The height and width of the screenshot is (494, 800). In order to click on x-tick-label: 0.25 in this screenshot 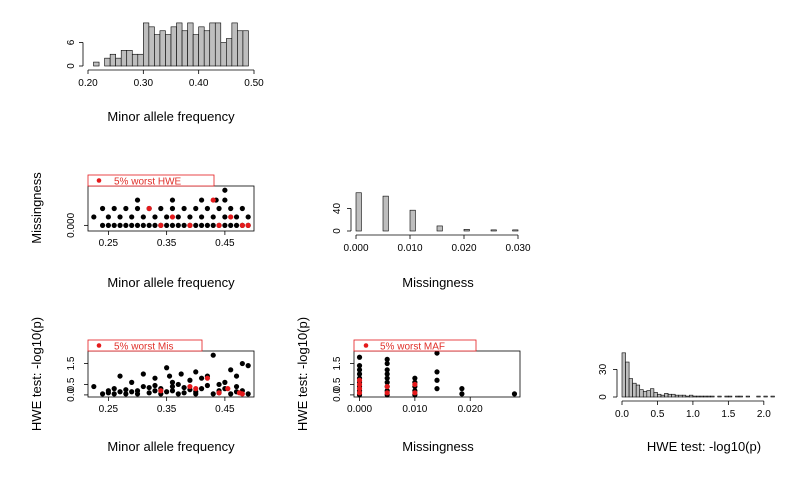, I will do `click(109, 409)`.